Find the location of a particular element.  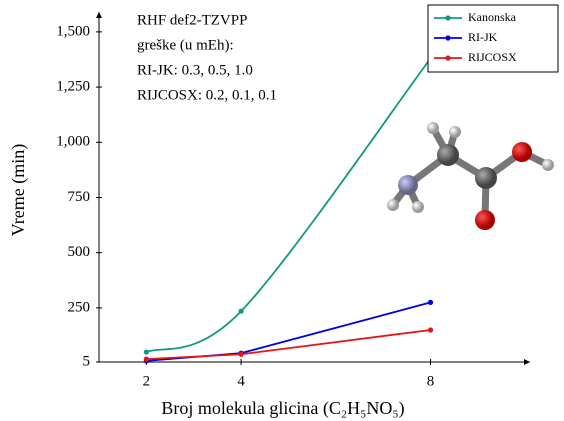

legend-label: RIJCOSX is located at coordinates (492, 57).